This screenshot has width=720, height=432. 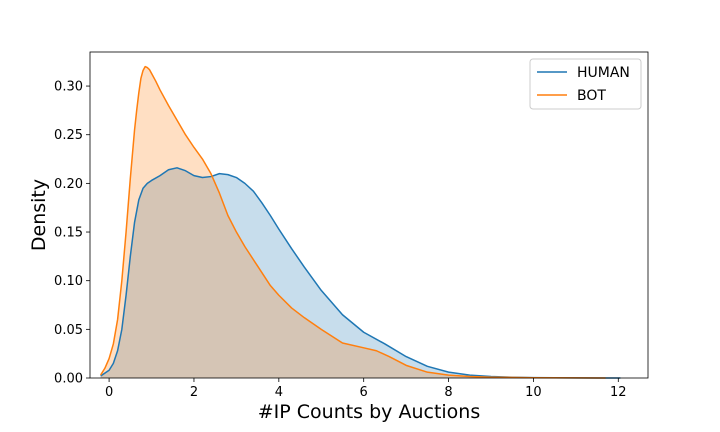 What do you see at coordinates (585, 84) in the screenshot?
I see `legend: HUMAN BOT` at bounding box center [585, 84].